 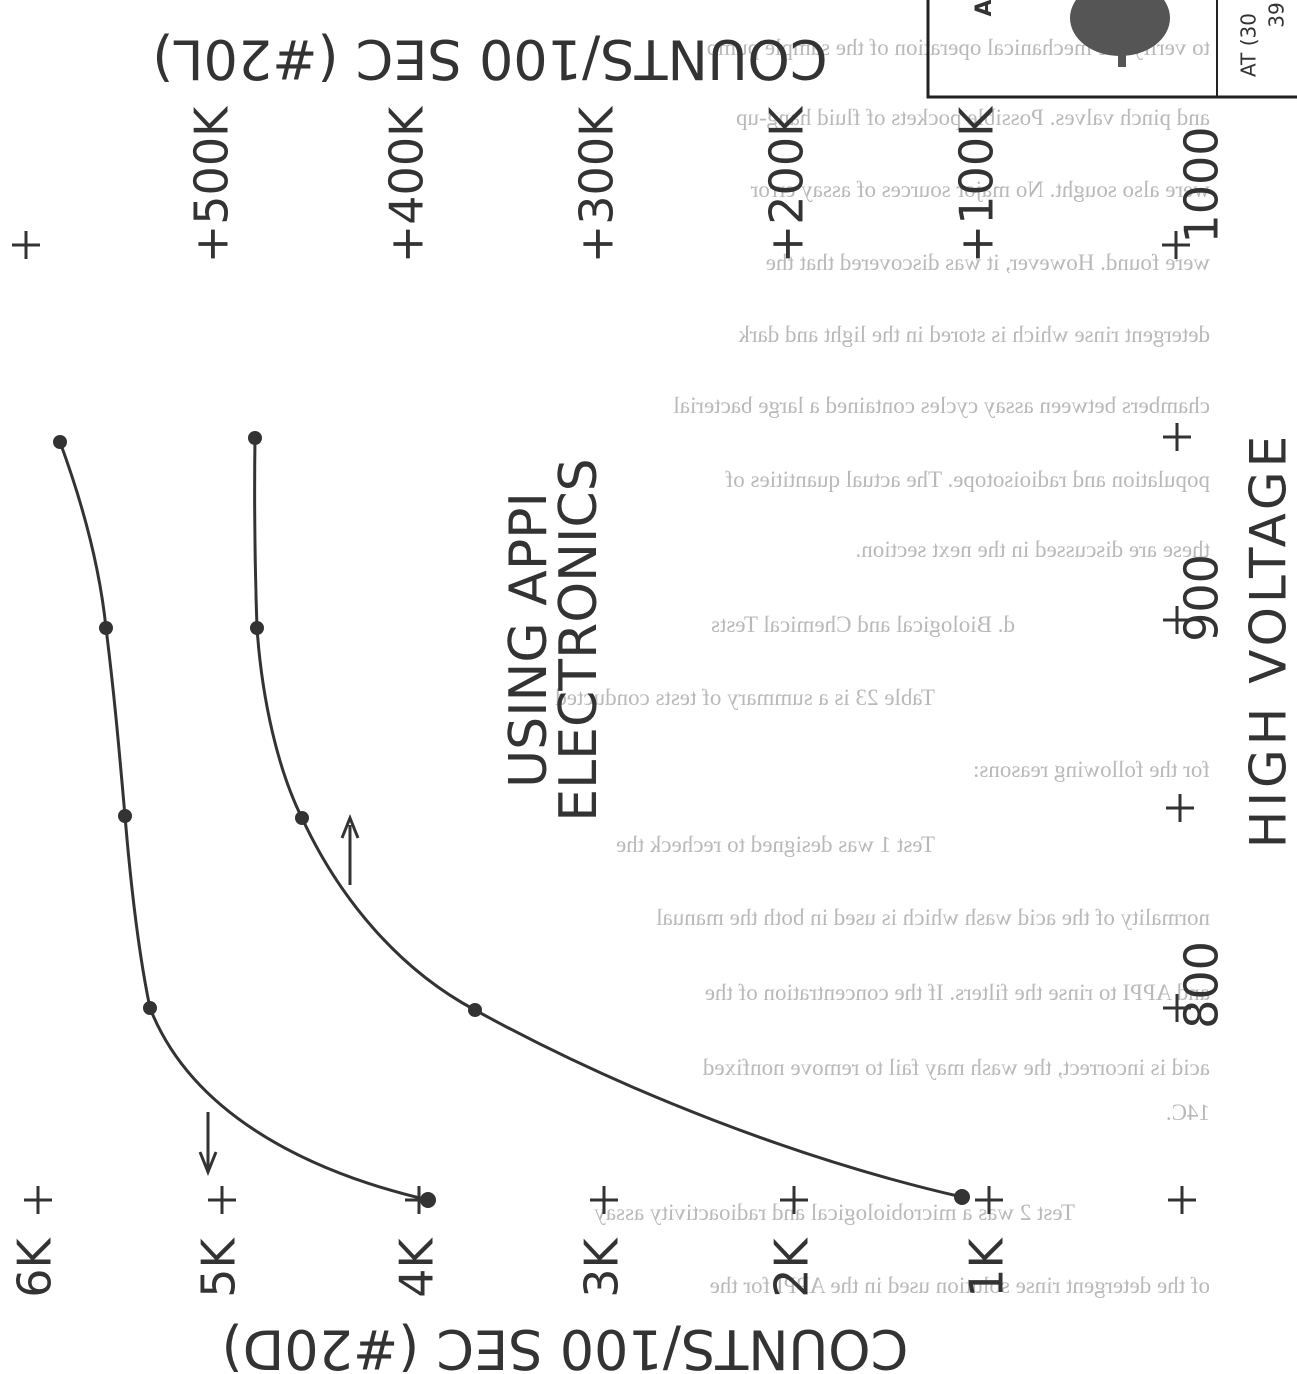 What do you see at coordinates (745, 697) in the screenshot?
I see `mirrored-line: Table 23 is a summary of tests conducted` at bounding box center [745, 697].